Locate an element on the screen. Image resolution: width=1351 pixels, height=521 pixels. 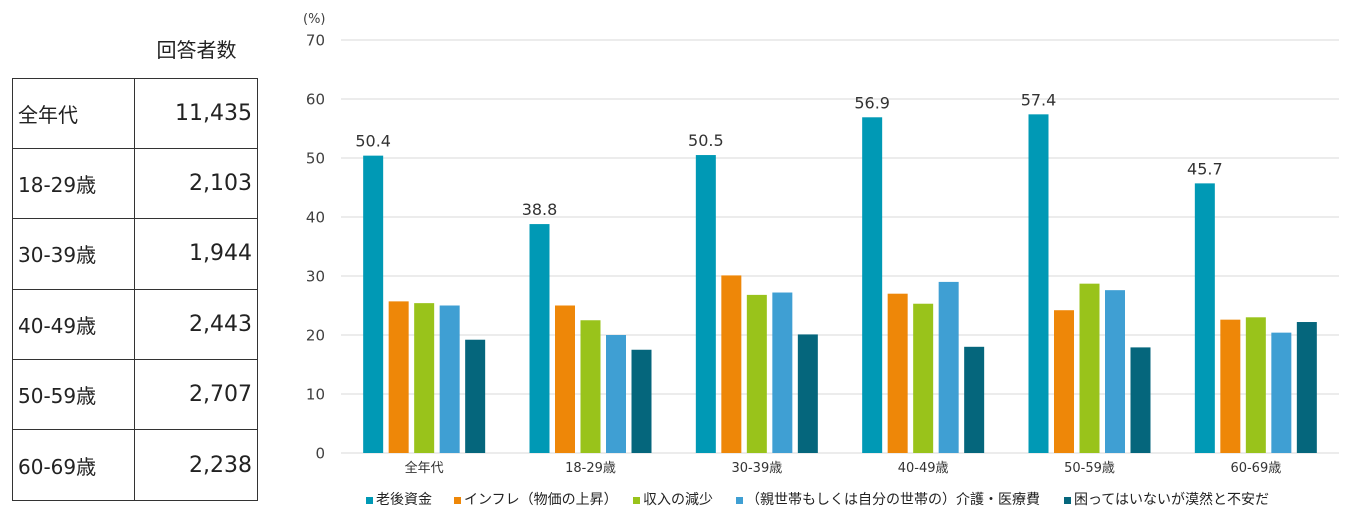
y-tick-label: 50 is located at coordinates (315, 159).